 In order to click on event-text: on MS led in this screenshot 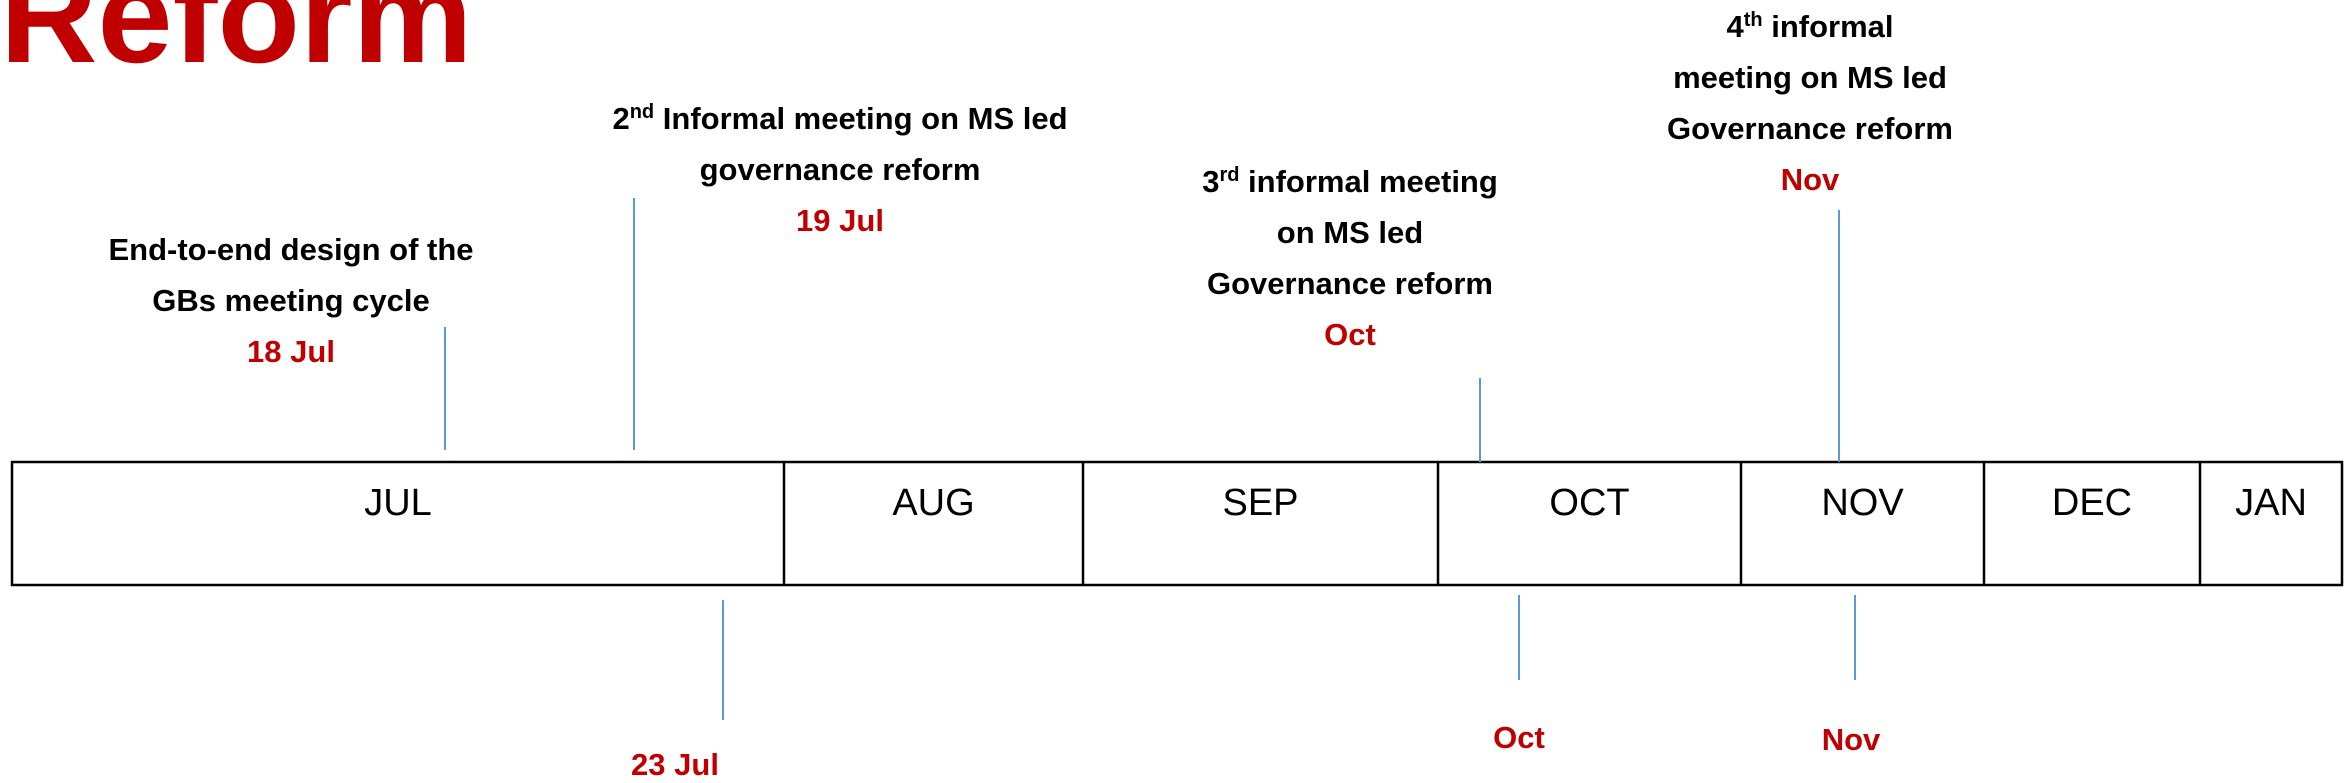, I will do `click(1350, 232)`.